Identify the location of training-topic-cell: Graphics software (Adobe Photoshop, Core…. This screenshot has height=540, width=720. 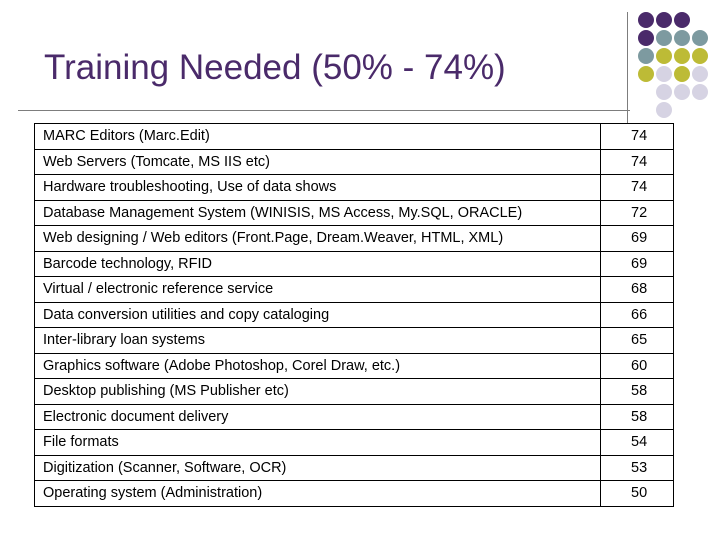
(317, 365).